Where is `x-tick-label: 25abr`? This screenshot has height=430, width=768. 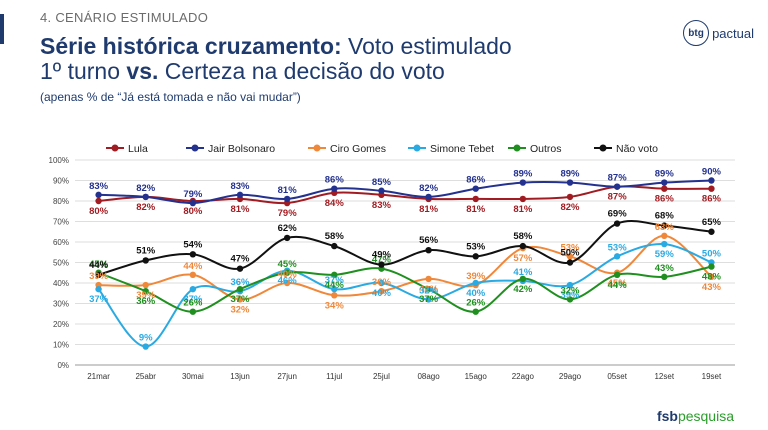
x-tick-label: 25abr is located at coordinates (145, 376).